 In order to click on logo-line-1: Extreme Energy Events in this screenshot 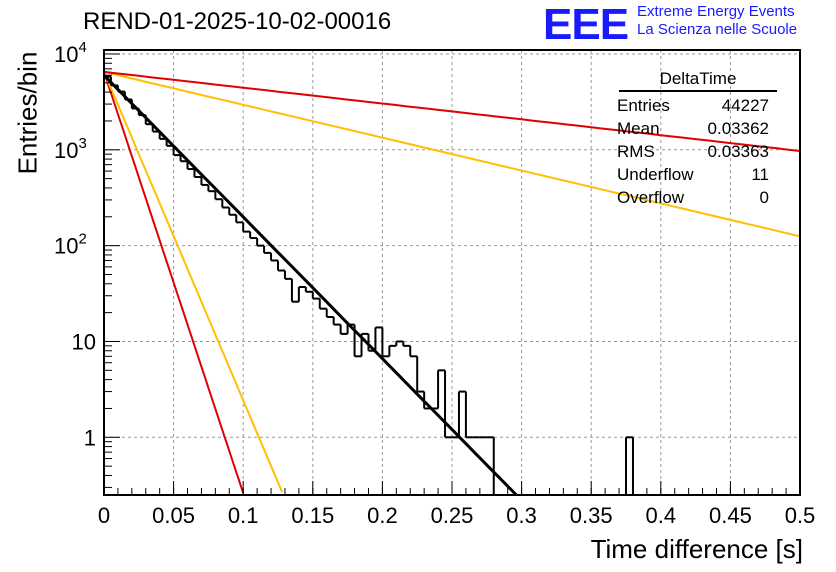, I will do `click(716, 11)`.